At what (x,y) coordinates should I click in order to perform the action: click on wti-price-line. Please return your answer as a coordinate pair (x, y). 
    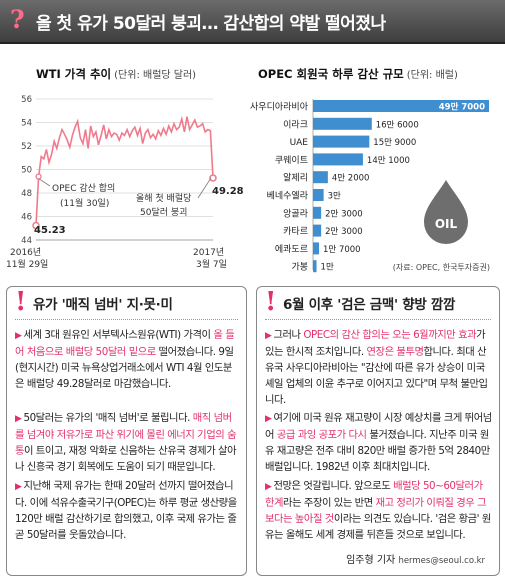
    Looking at the image, I should click on (124, 170).